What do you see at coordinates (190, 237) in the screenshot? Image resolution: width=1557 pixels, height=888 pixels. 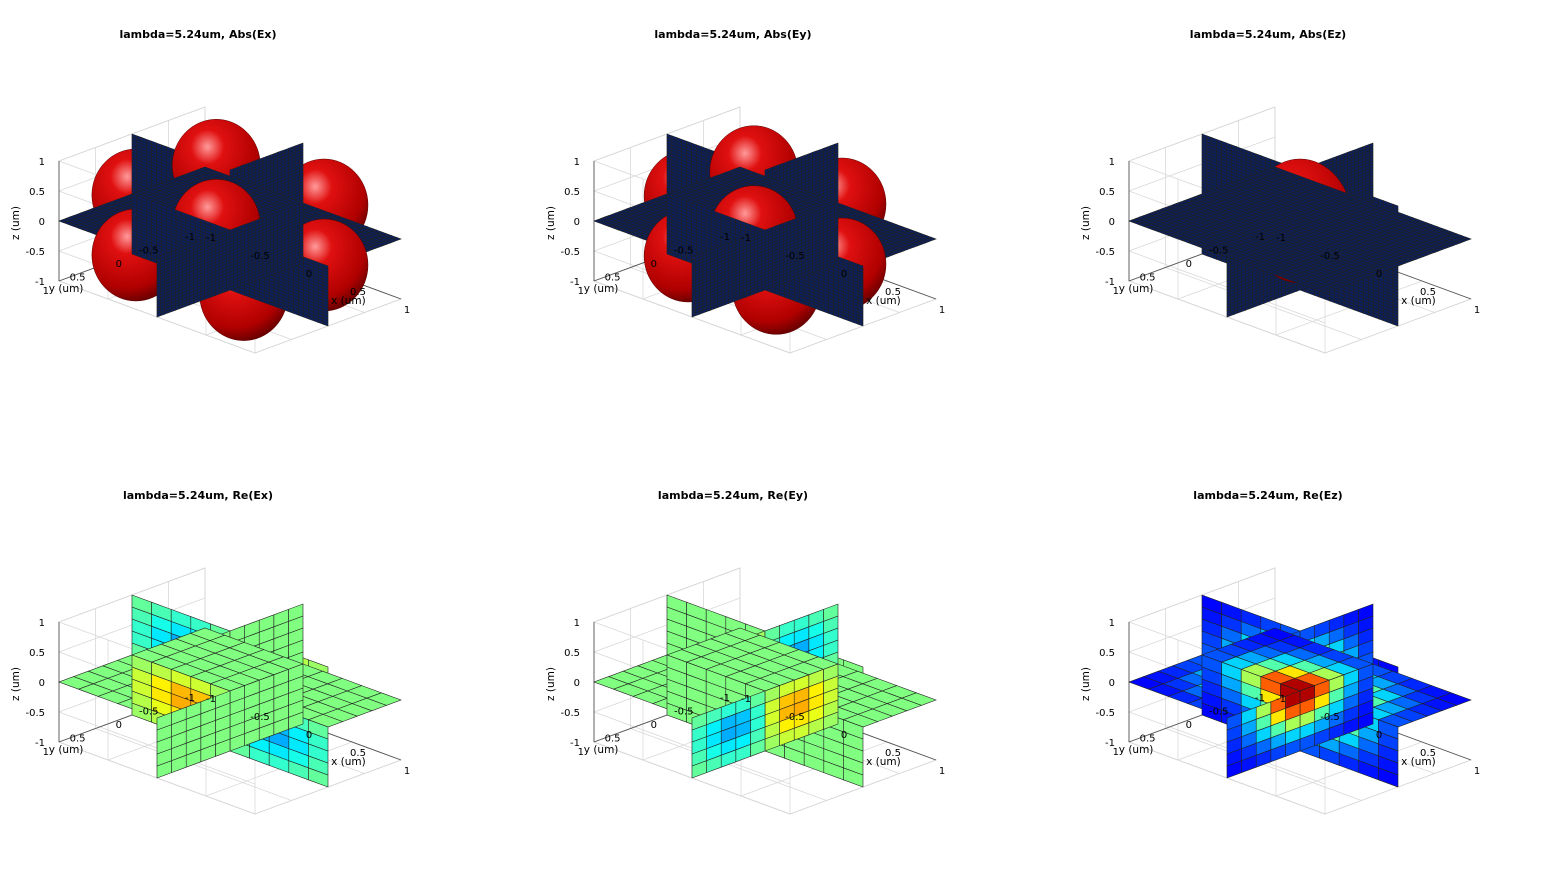 I see `y-tick-label: -1` at bounding box center [190, 237].